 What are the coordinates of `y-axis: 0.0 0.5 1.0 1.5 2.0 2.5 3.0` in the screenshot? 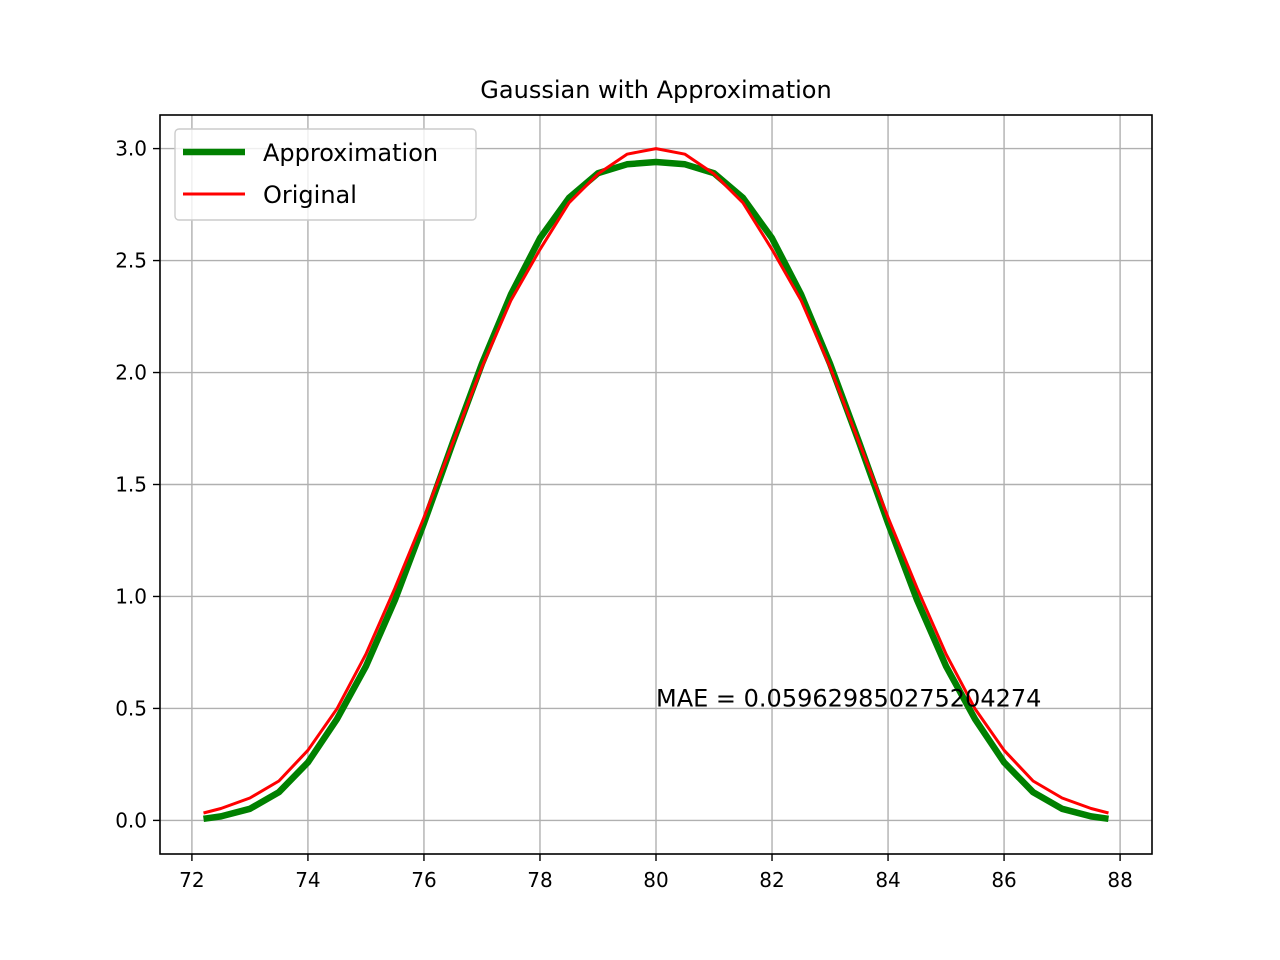 It's located at (137, 484).